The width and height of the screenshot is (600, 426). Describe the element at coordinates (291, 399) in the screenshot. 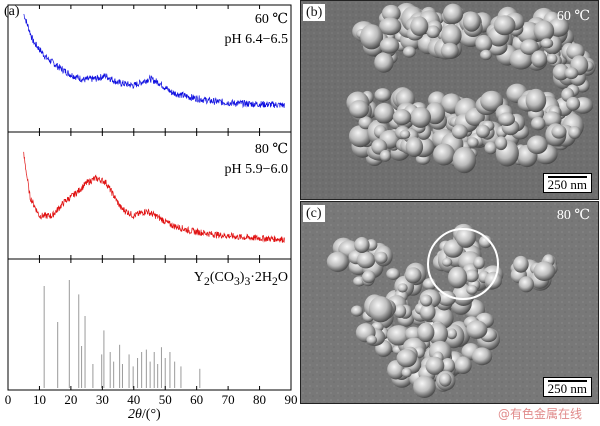

I see `x-tick-label: 90` at that location.